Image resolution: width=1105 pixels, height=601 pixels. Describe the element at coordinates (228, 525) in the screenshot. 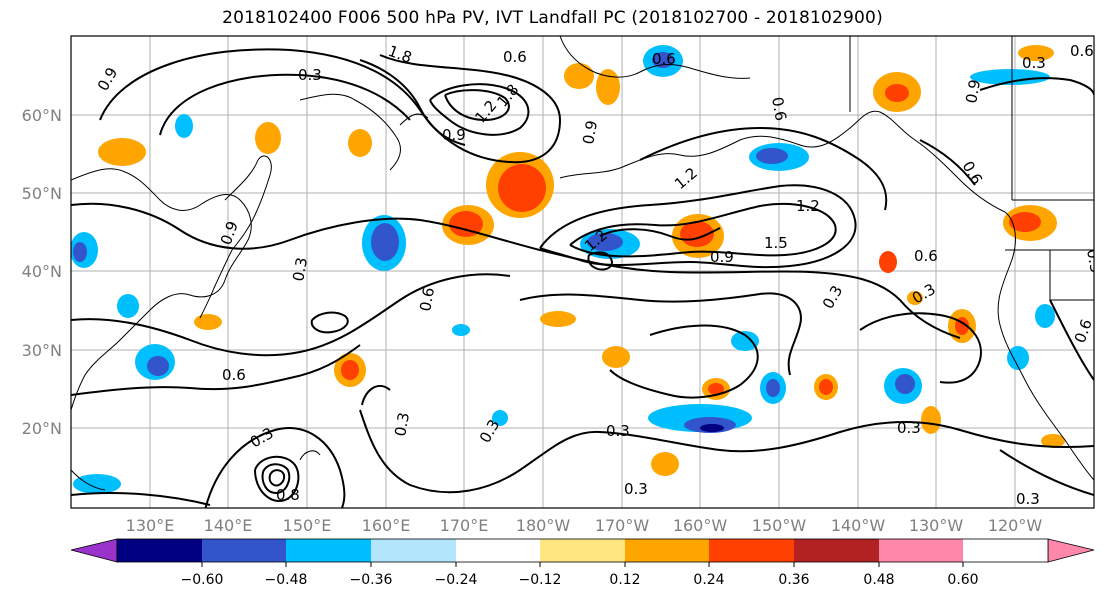

I see `lon-label: 140°E` at that location.